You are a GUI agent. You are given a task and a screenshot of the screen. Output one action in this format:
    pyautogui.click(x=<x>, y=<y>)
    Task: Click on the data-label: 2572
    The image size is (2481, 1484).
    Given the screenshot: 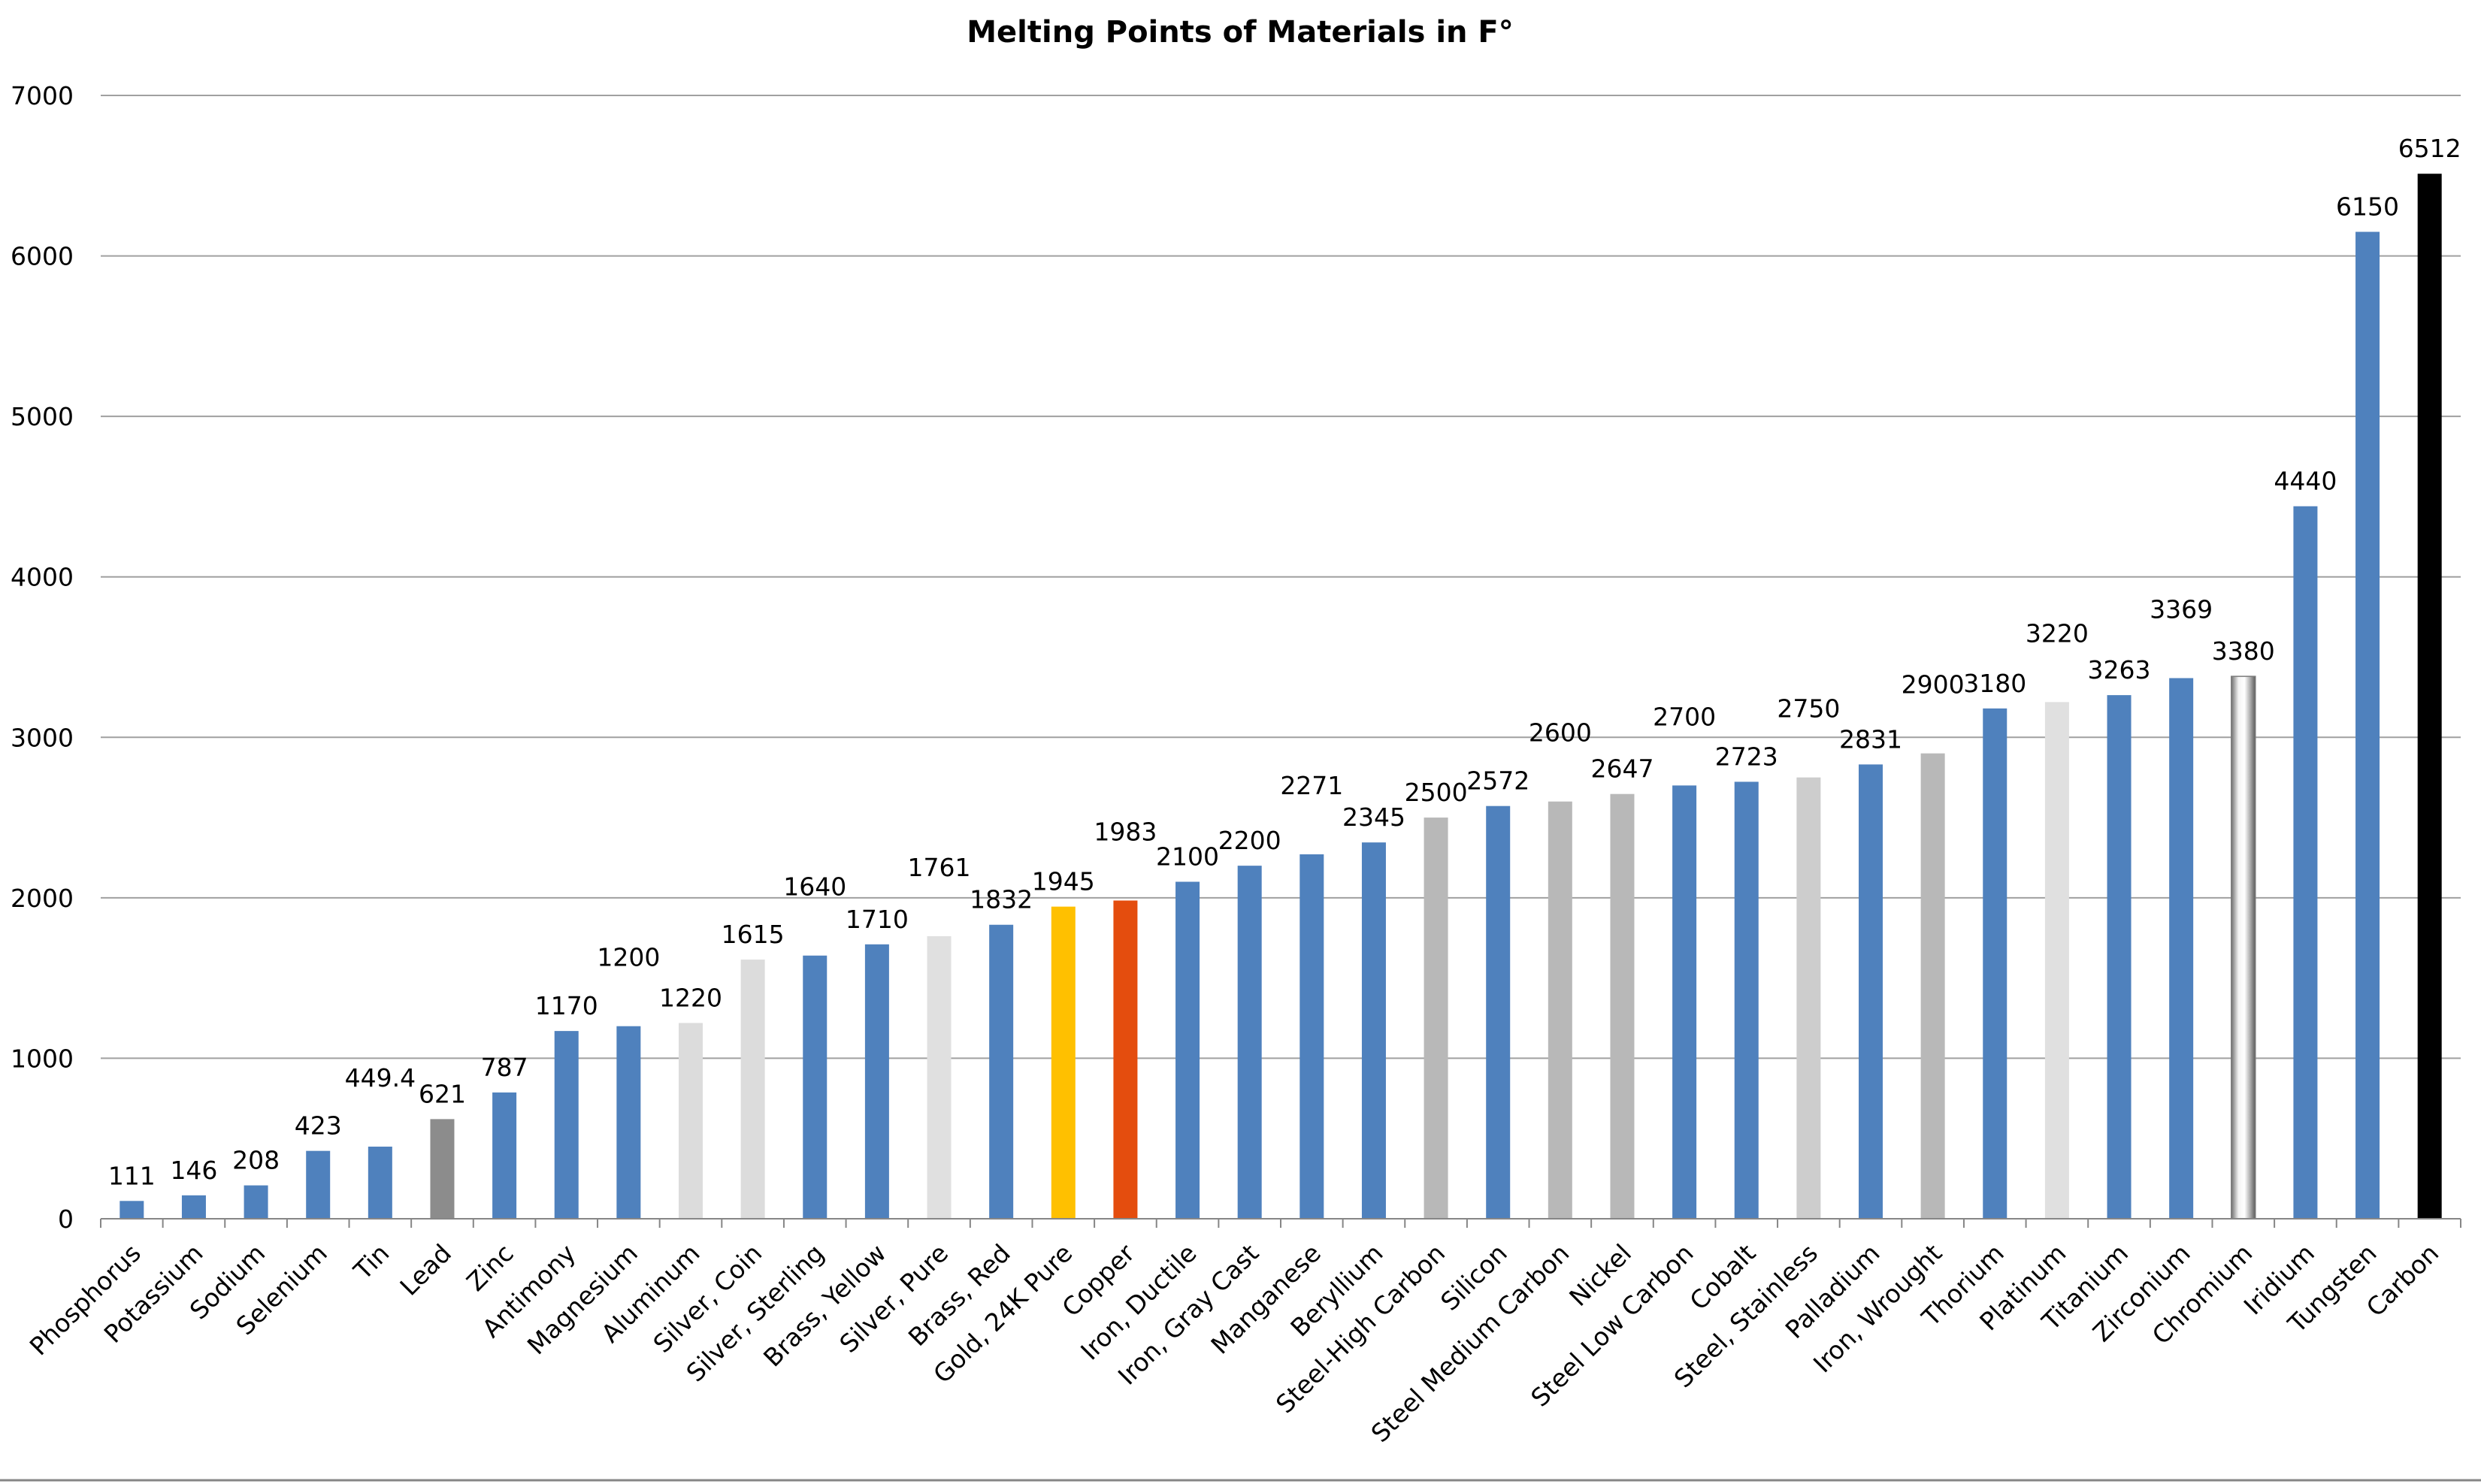 What is the action you would take?
    pyautogui.click(x=1497, y=781)
    